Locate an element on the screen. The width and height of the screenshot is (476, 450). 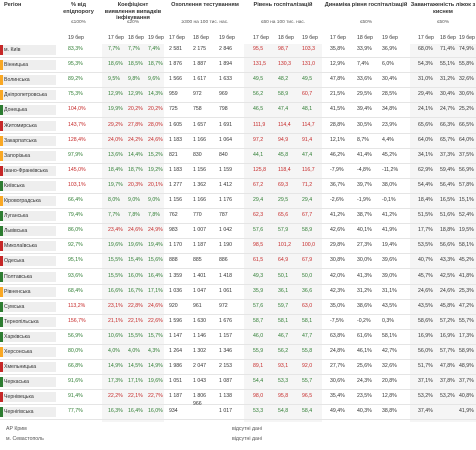
dyn-value: -2,6% is located at coordinates (337, 200).